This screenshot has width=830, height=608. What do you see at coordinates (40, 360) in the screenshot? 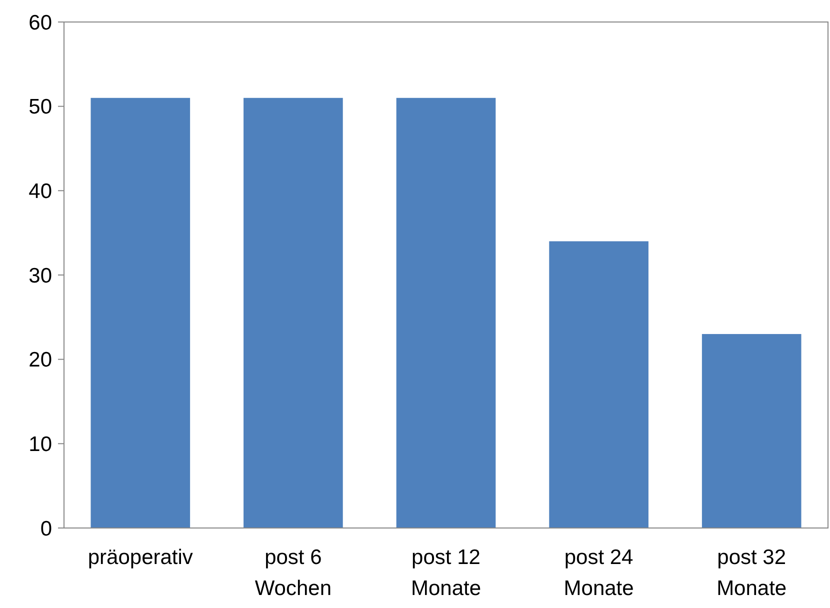
I see `y-tick-label: 20` at bounding box center [40, 360].